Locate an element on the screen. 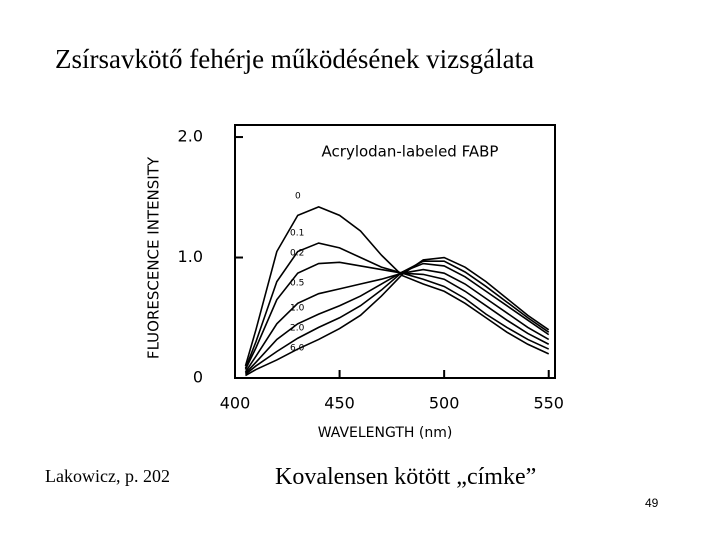 The width and height of the screenshot is (720, 540). y-tick-label: 1.0 is located at coordinates (190, 256).